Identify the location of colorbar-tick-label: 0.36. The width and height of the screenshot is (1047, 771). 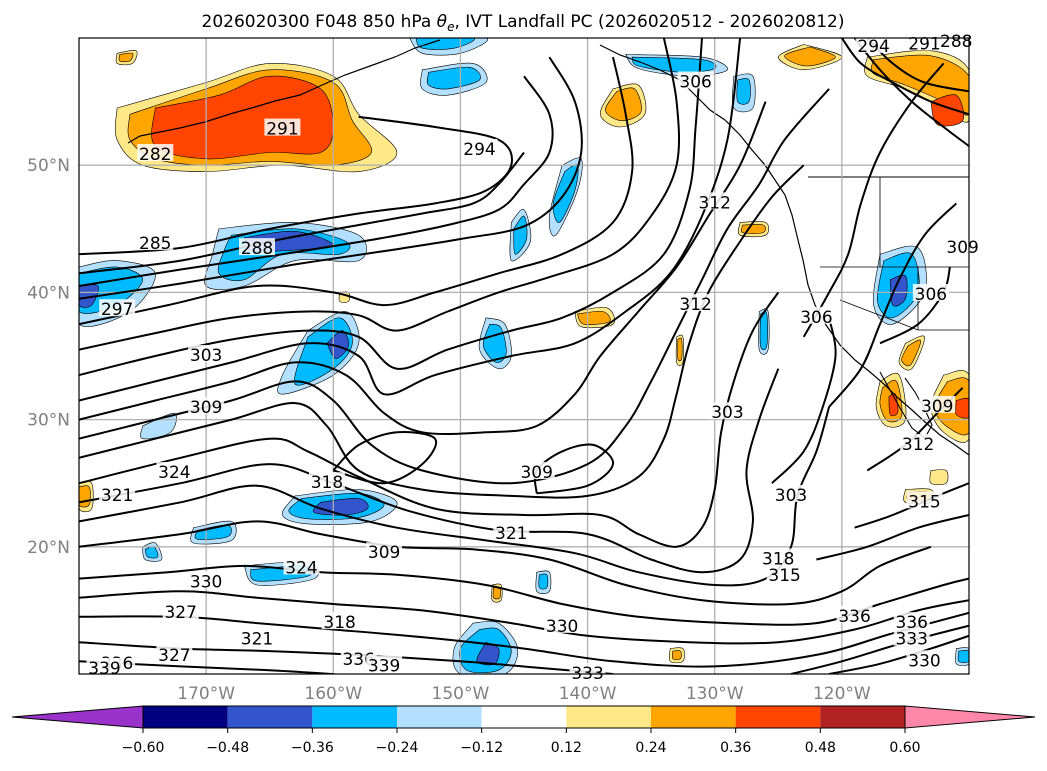
(735, 748).